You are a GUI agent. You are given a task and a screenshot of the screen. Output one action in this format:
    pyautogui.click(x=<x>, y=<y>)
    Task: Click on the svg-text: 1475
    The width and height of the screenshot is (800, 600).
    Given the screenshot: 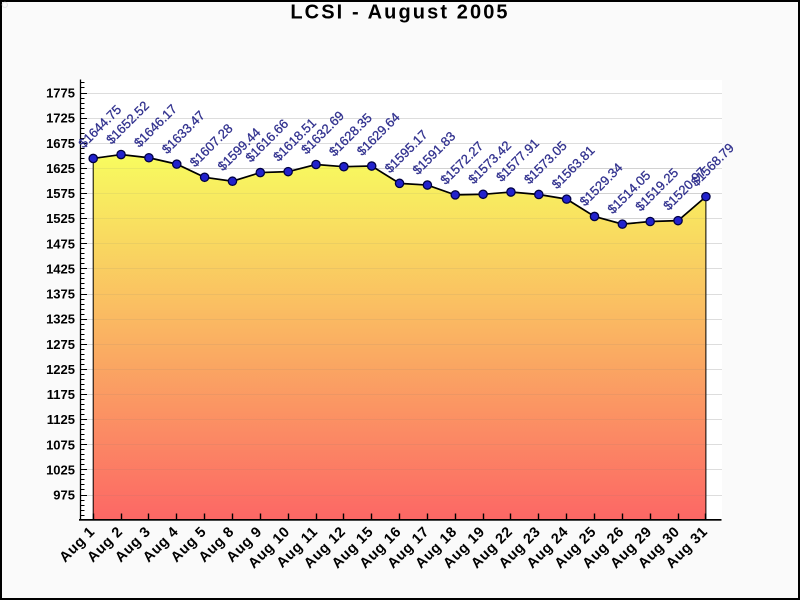 What is the action you would take?
    pyautogui.click(x=60, y=243)
    